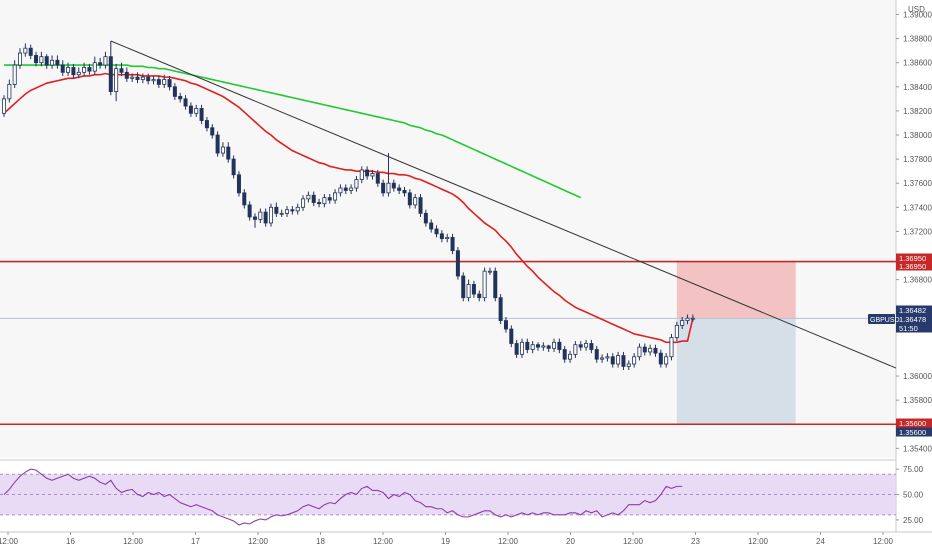  Describe the element at coordinates (917, 207) in the screenshot. I see `price-tick-label: 1.37400` at that location.